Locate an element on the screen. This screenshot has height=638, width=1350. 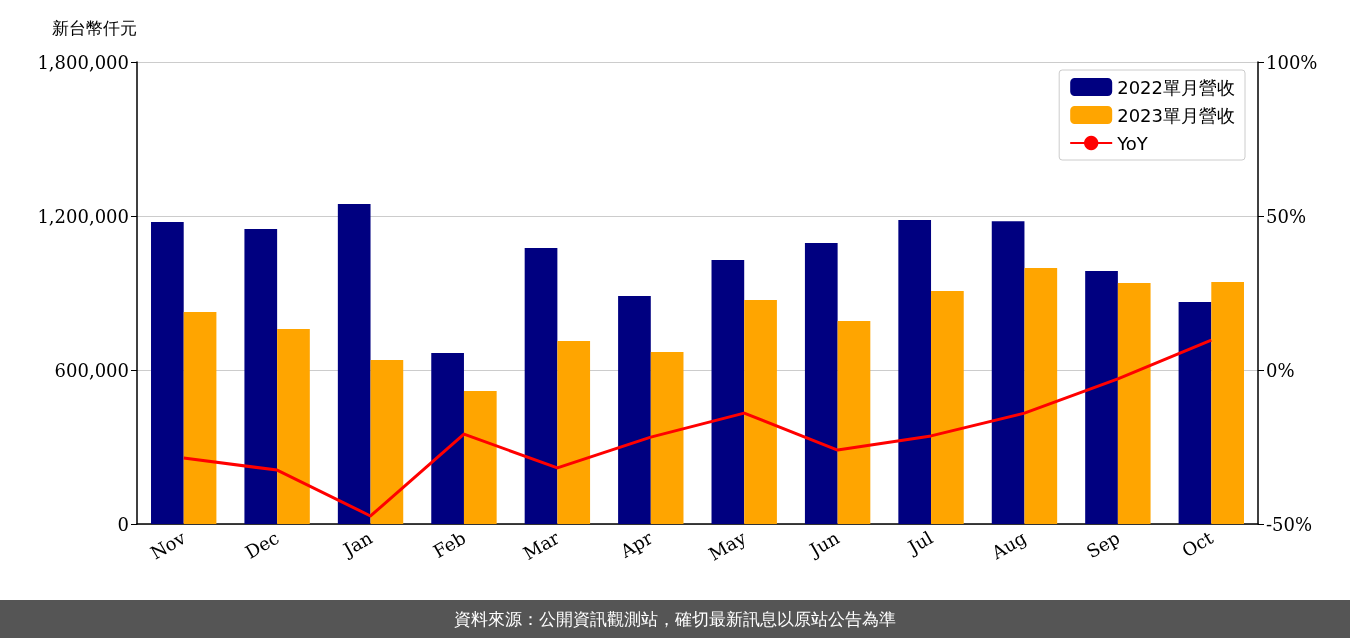
x-tick-label: Feb is located at coordinates (449, 544).